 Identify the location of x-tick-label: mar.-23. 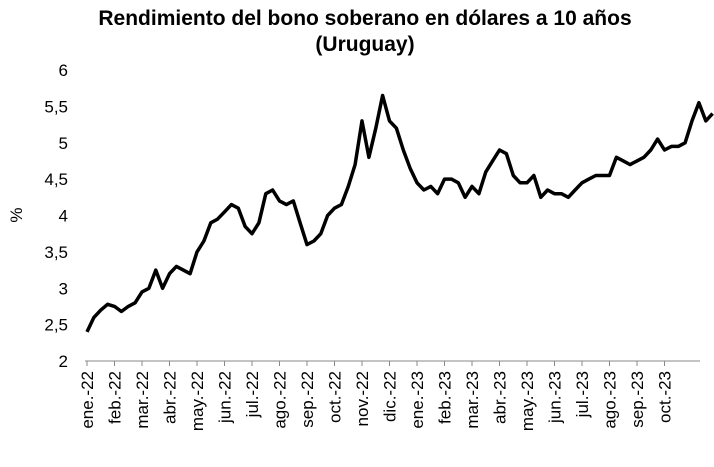
(472, 400).